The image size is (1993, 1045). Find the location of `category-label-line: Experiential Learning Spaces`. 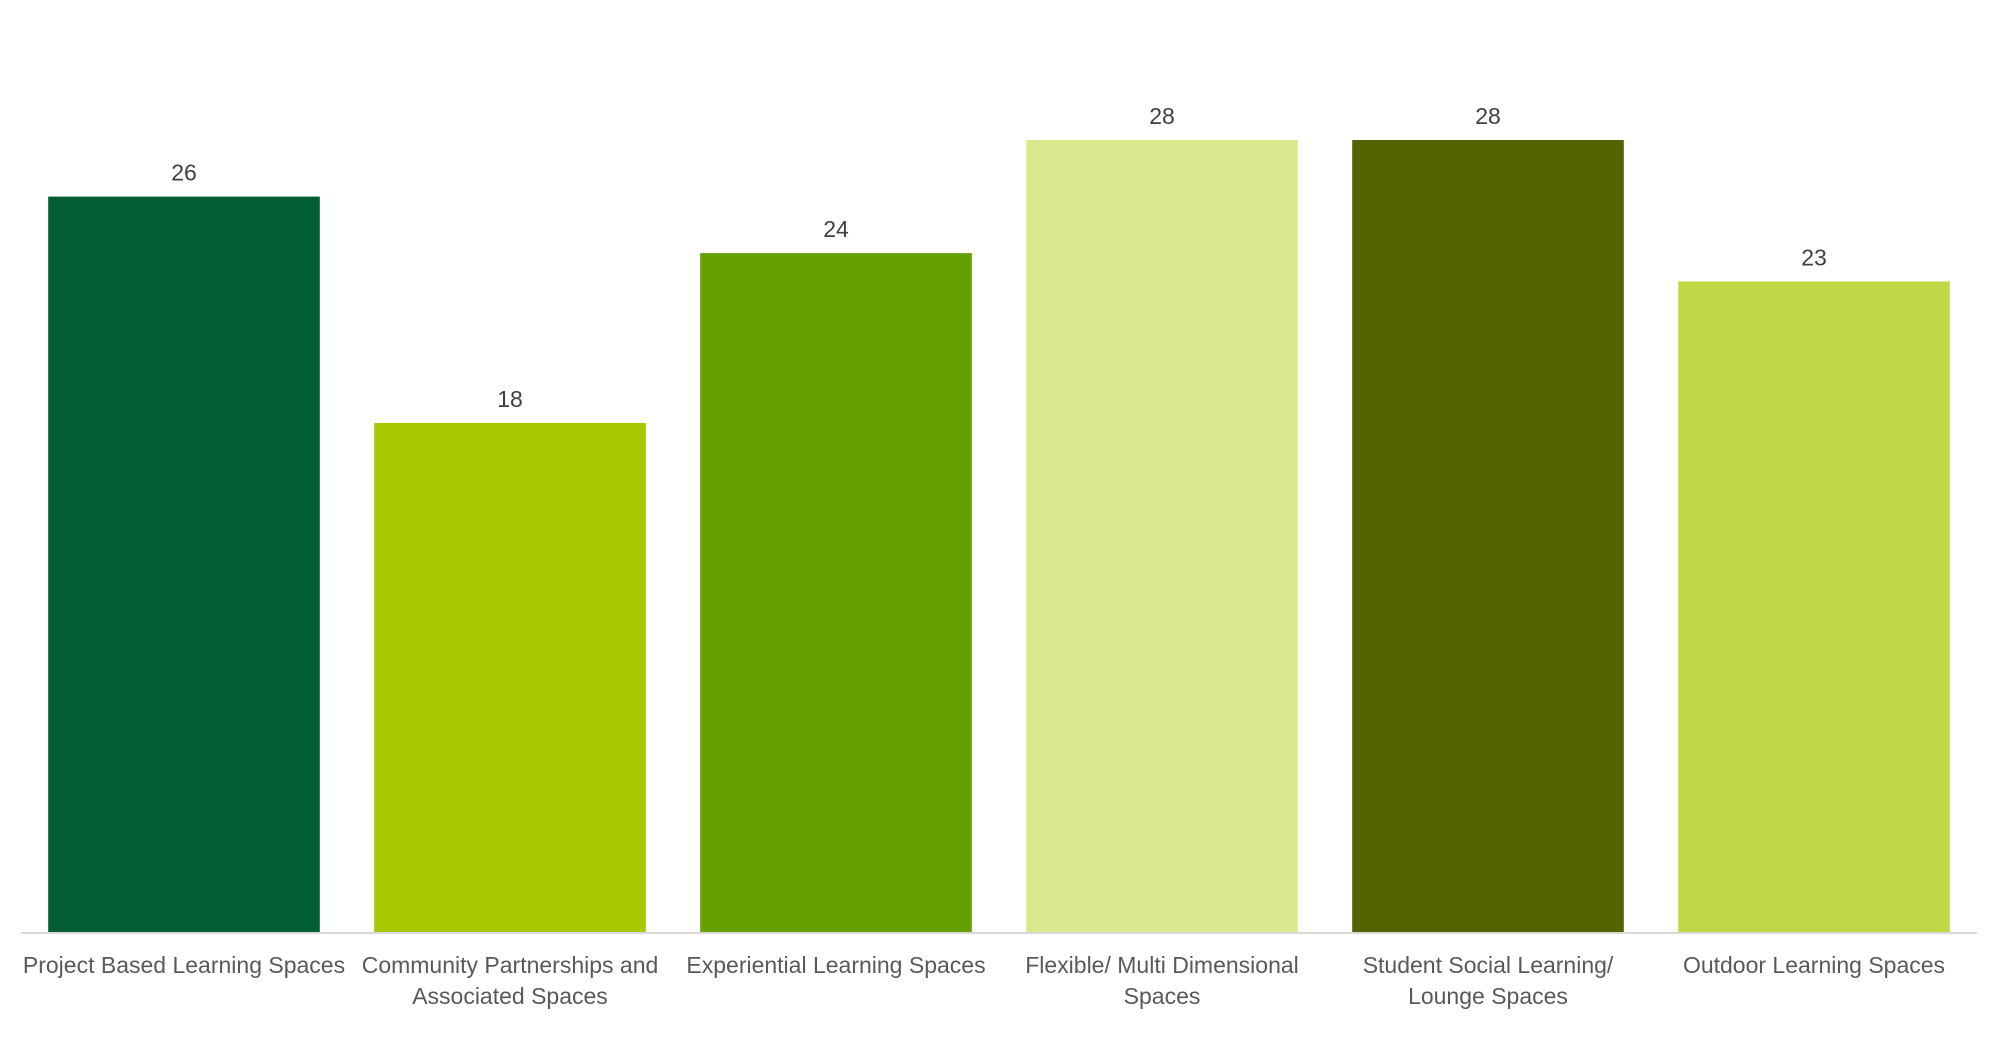

category-label-line: Experiential Learning Spaces is located at coordinates (835, 965).